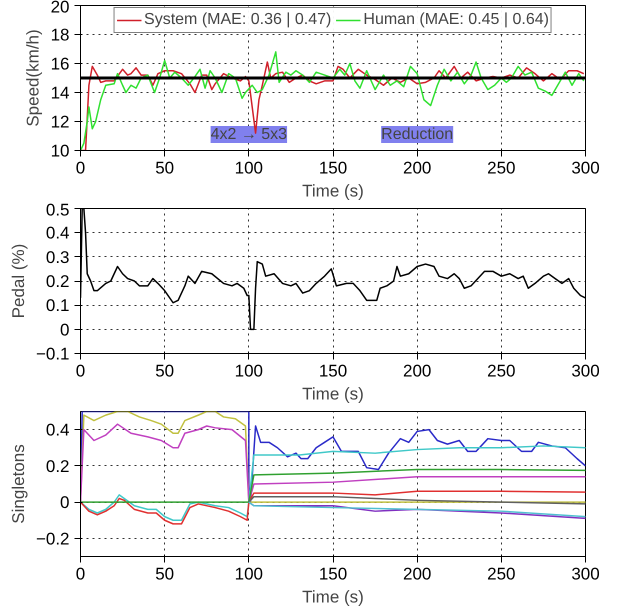 The image size is (618, 611). Describe the element at coordinates (60, 93) in the screenshot. I see `y-tick-label: 14` at that location.